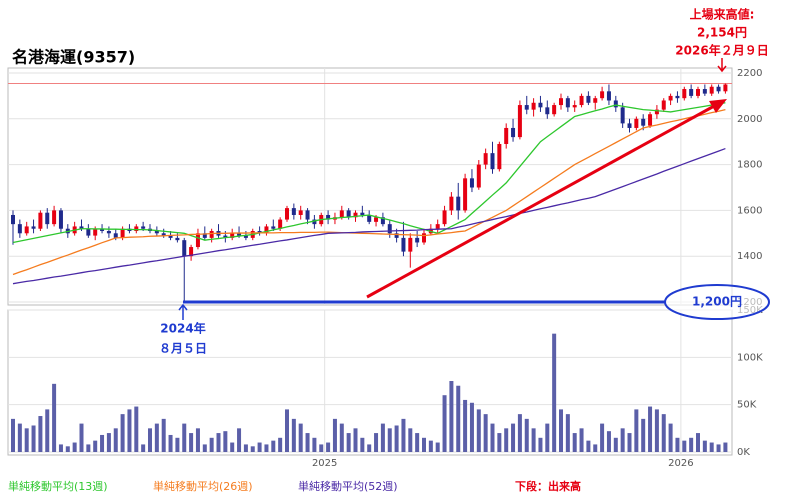 This screenshot has width=790, height=503. I want to click on y-tick-label: 2200, so click(749, 73).